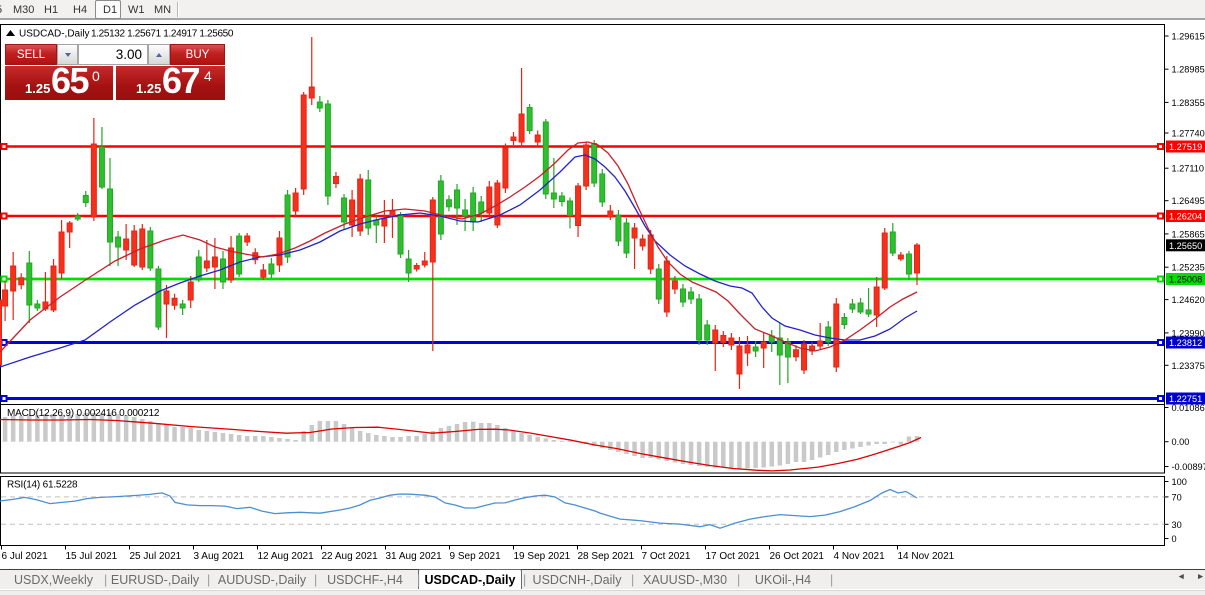 The width and height of the screenshot is (1205, 595). What do you see at coordinates (1188, 70) in the screenshot?
I see `svg-text: 1.28985` at bounding box center [1188, 70].